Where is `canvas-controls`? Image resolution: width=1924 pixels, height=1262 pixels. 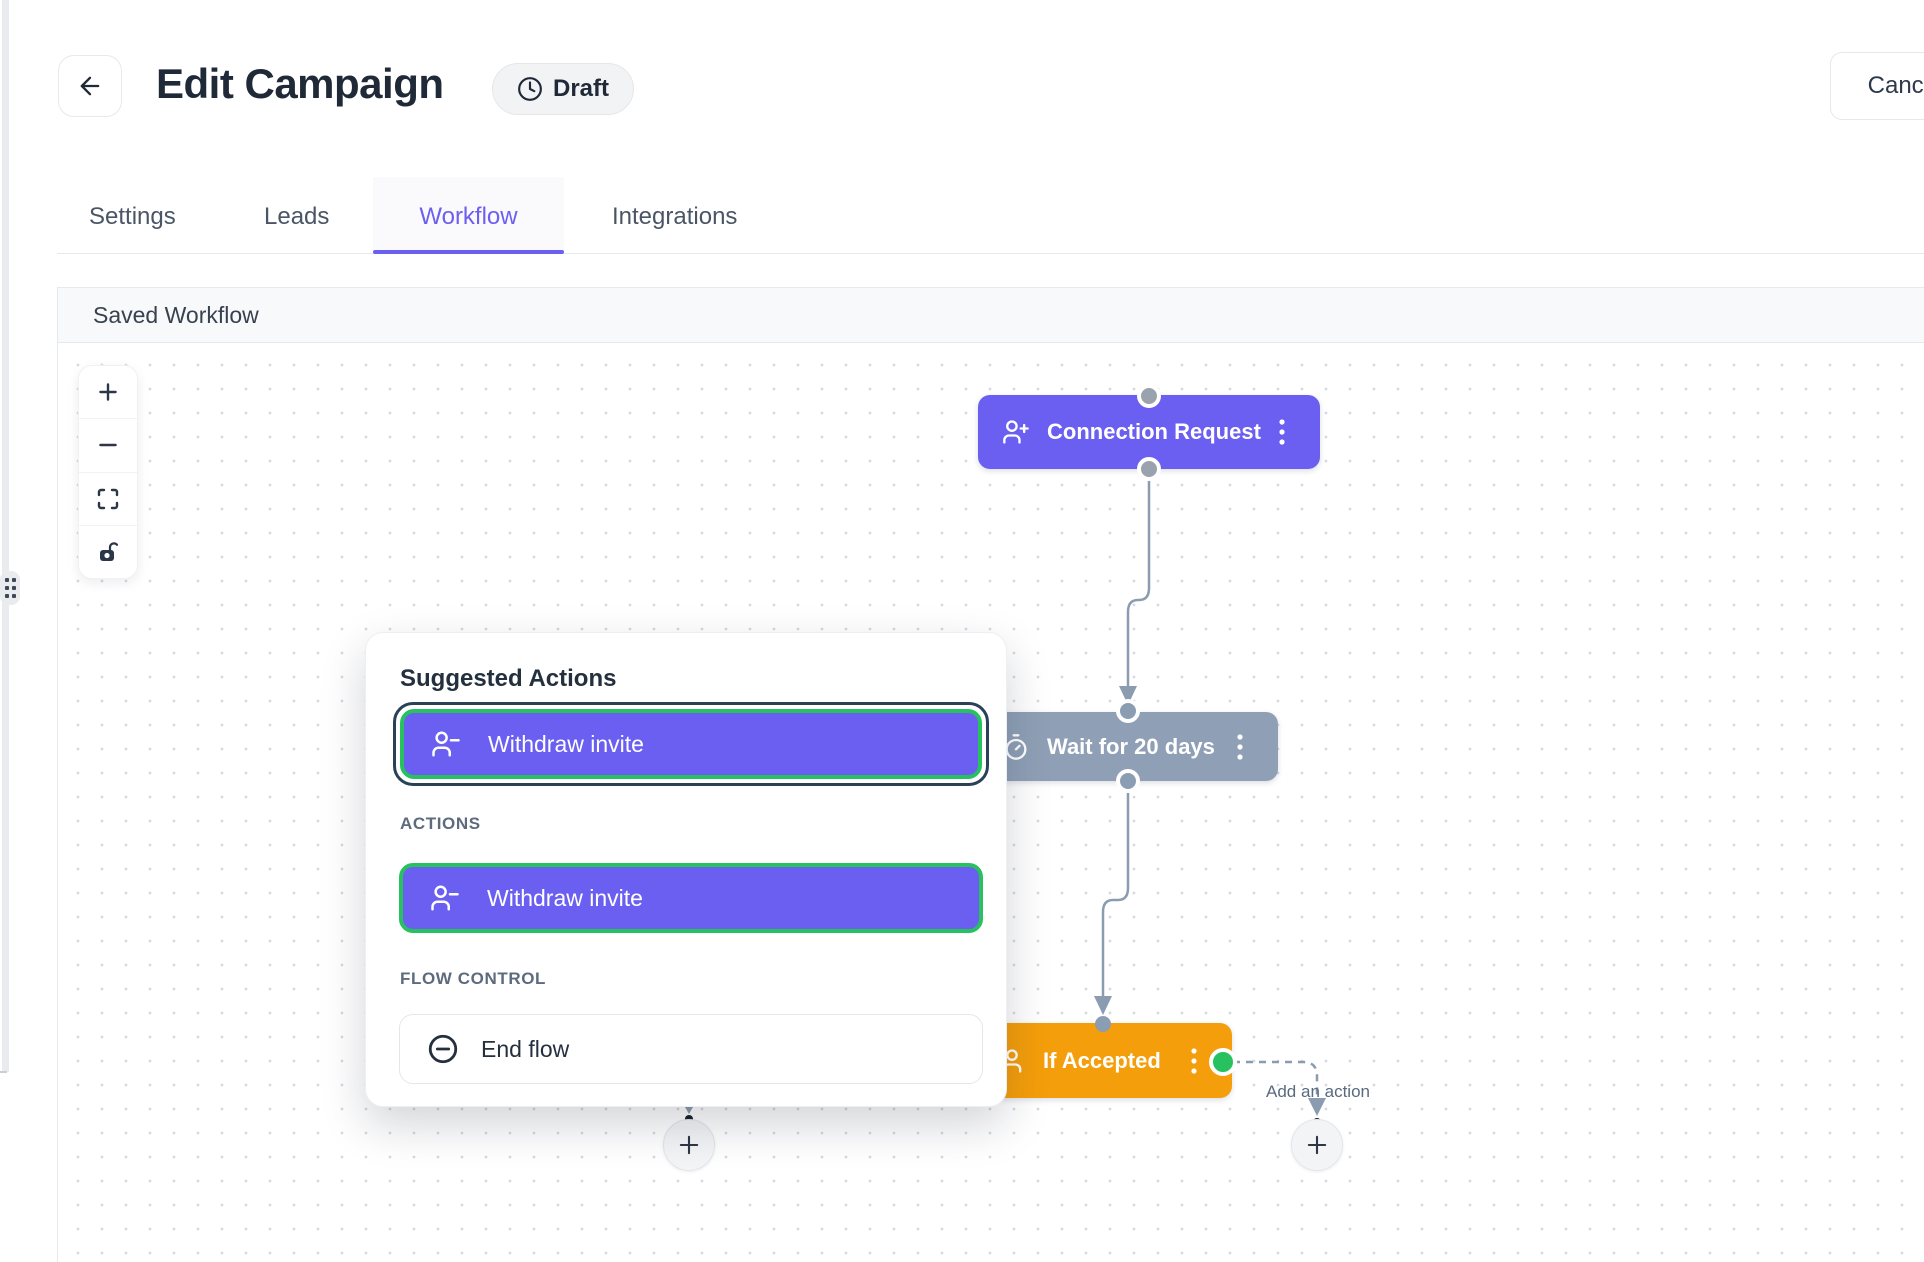
canvas-controls is located at coordinates (108, 472).